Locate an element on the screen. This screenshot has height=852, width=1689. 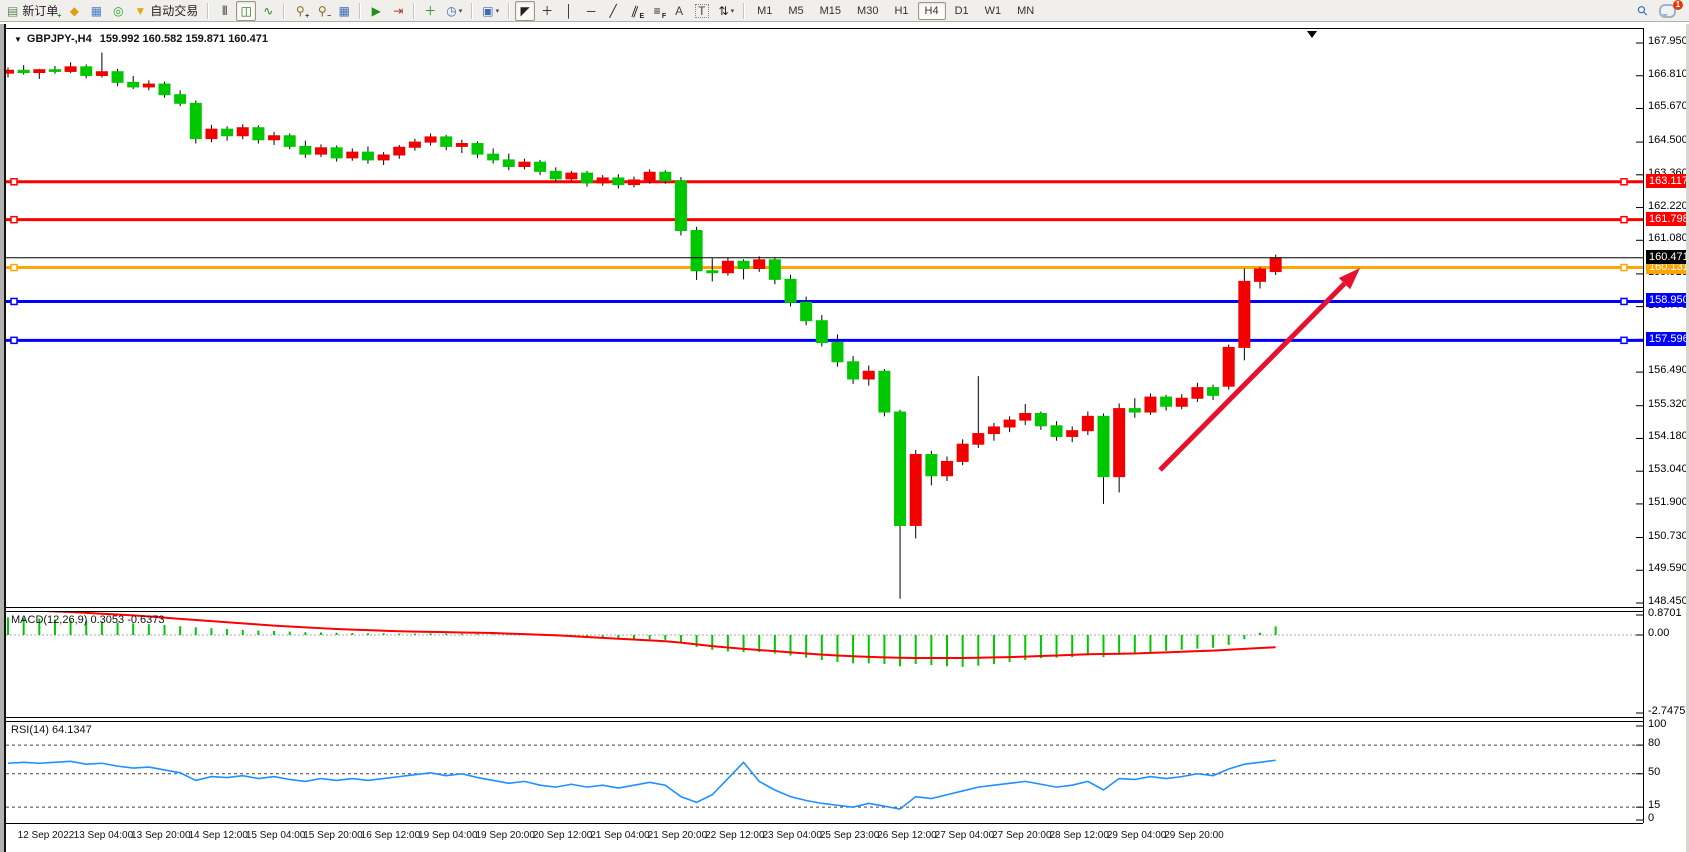
auto-trading-button: ▼ 自动交易 is located at coordinates (166, 11).